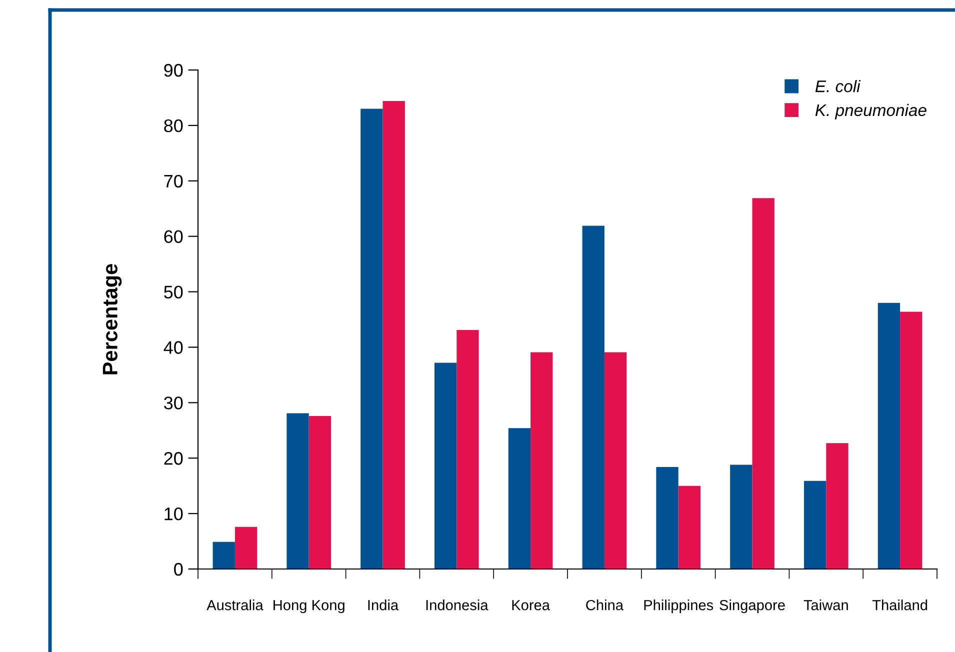  I want to click on x-tick-label: Thailand, so click(900, 605).